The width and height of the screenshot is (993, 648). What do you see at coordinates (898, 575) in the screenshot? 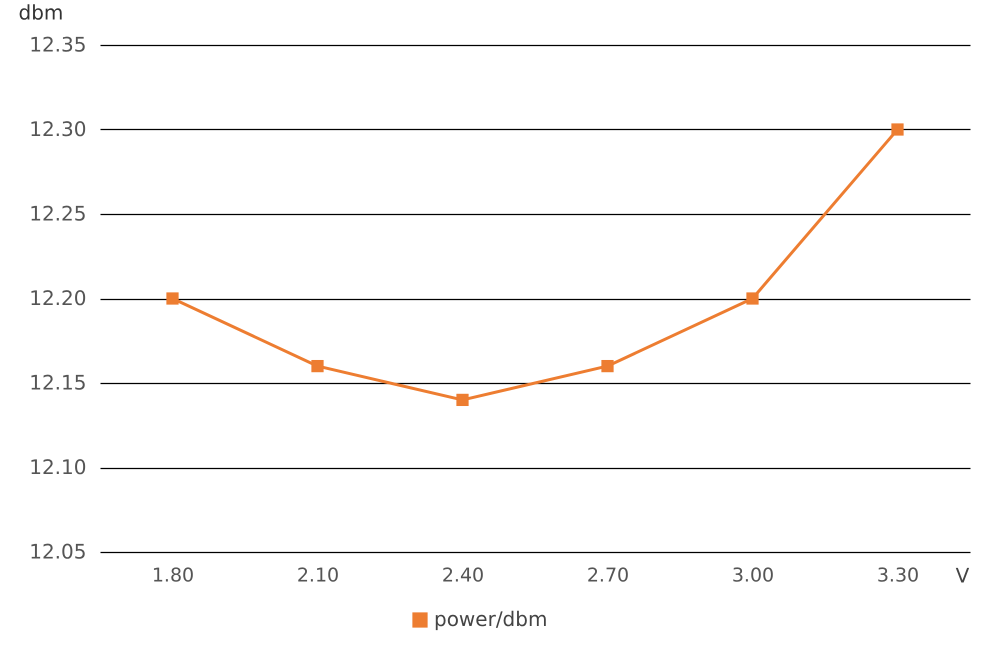
I see `x-tick-label: 3.30` at bounding box center [898, 575].